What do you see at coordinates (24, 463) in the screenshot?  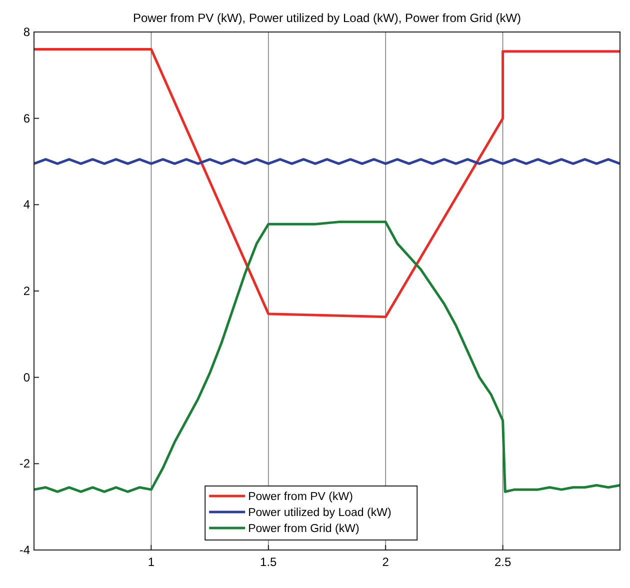 I see `y-tick-label: -2` at bounding box center [24, 463].